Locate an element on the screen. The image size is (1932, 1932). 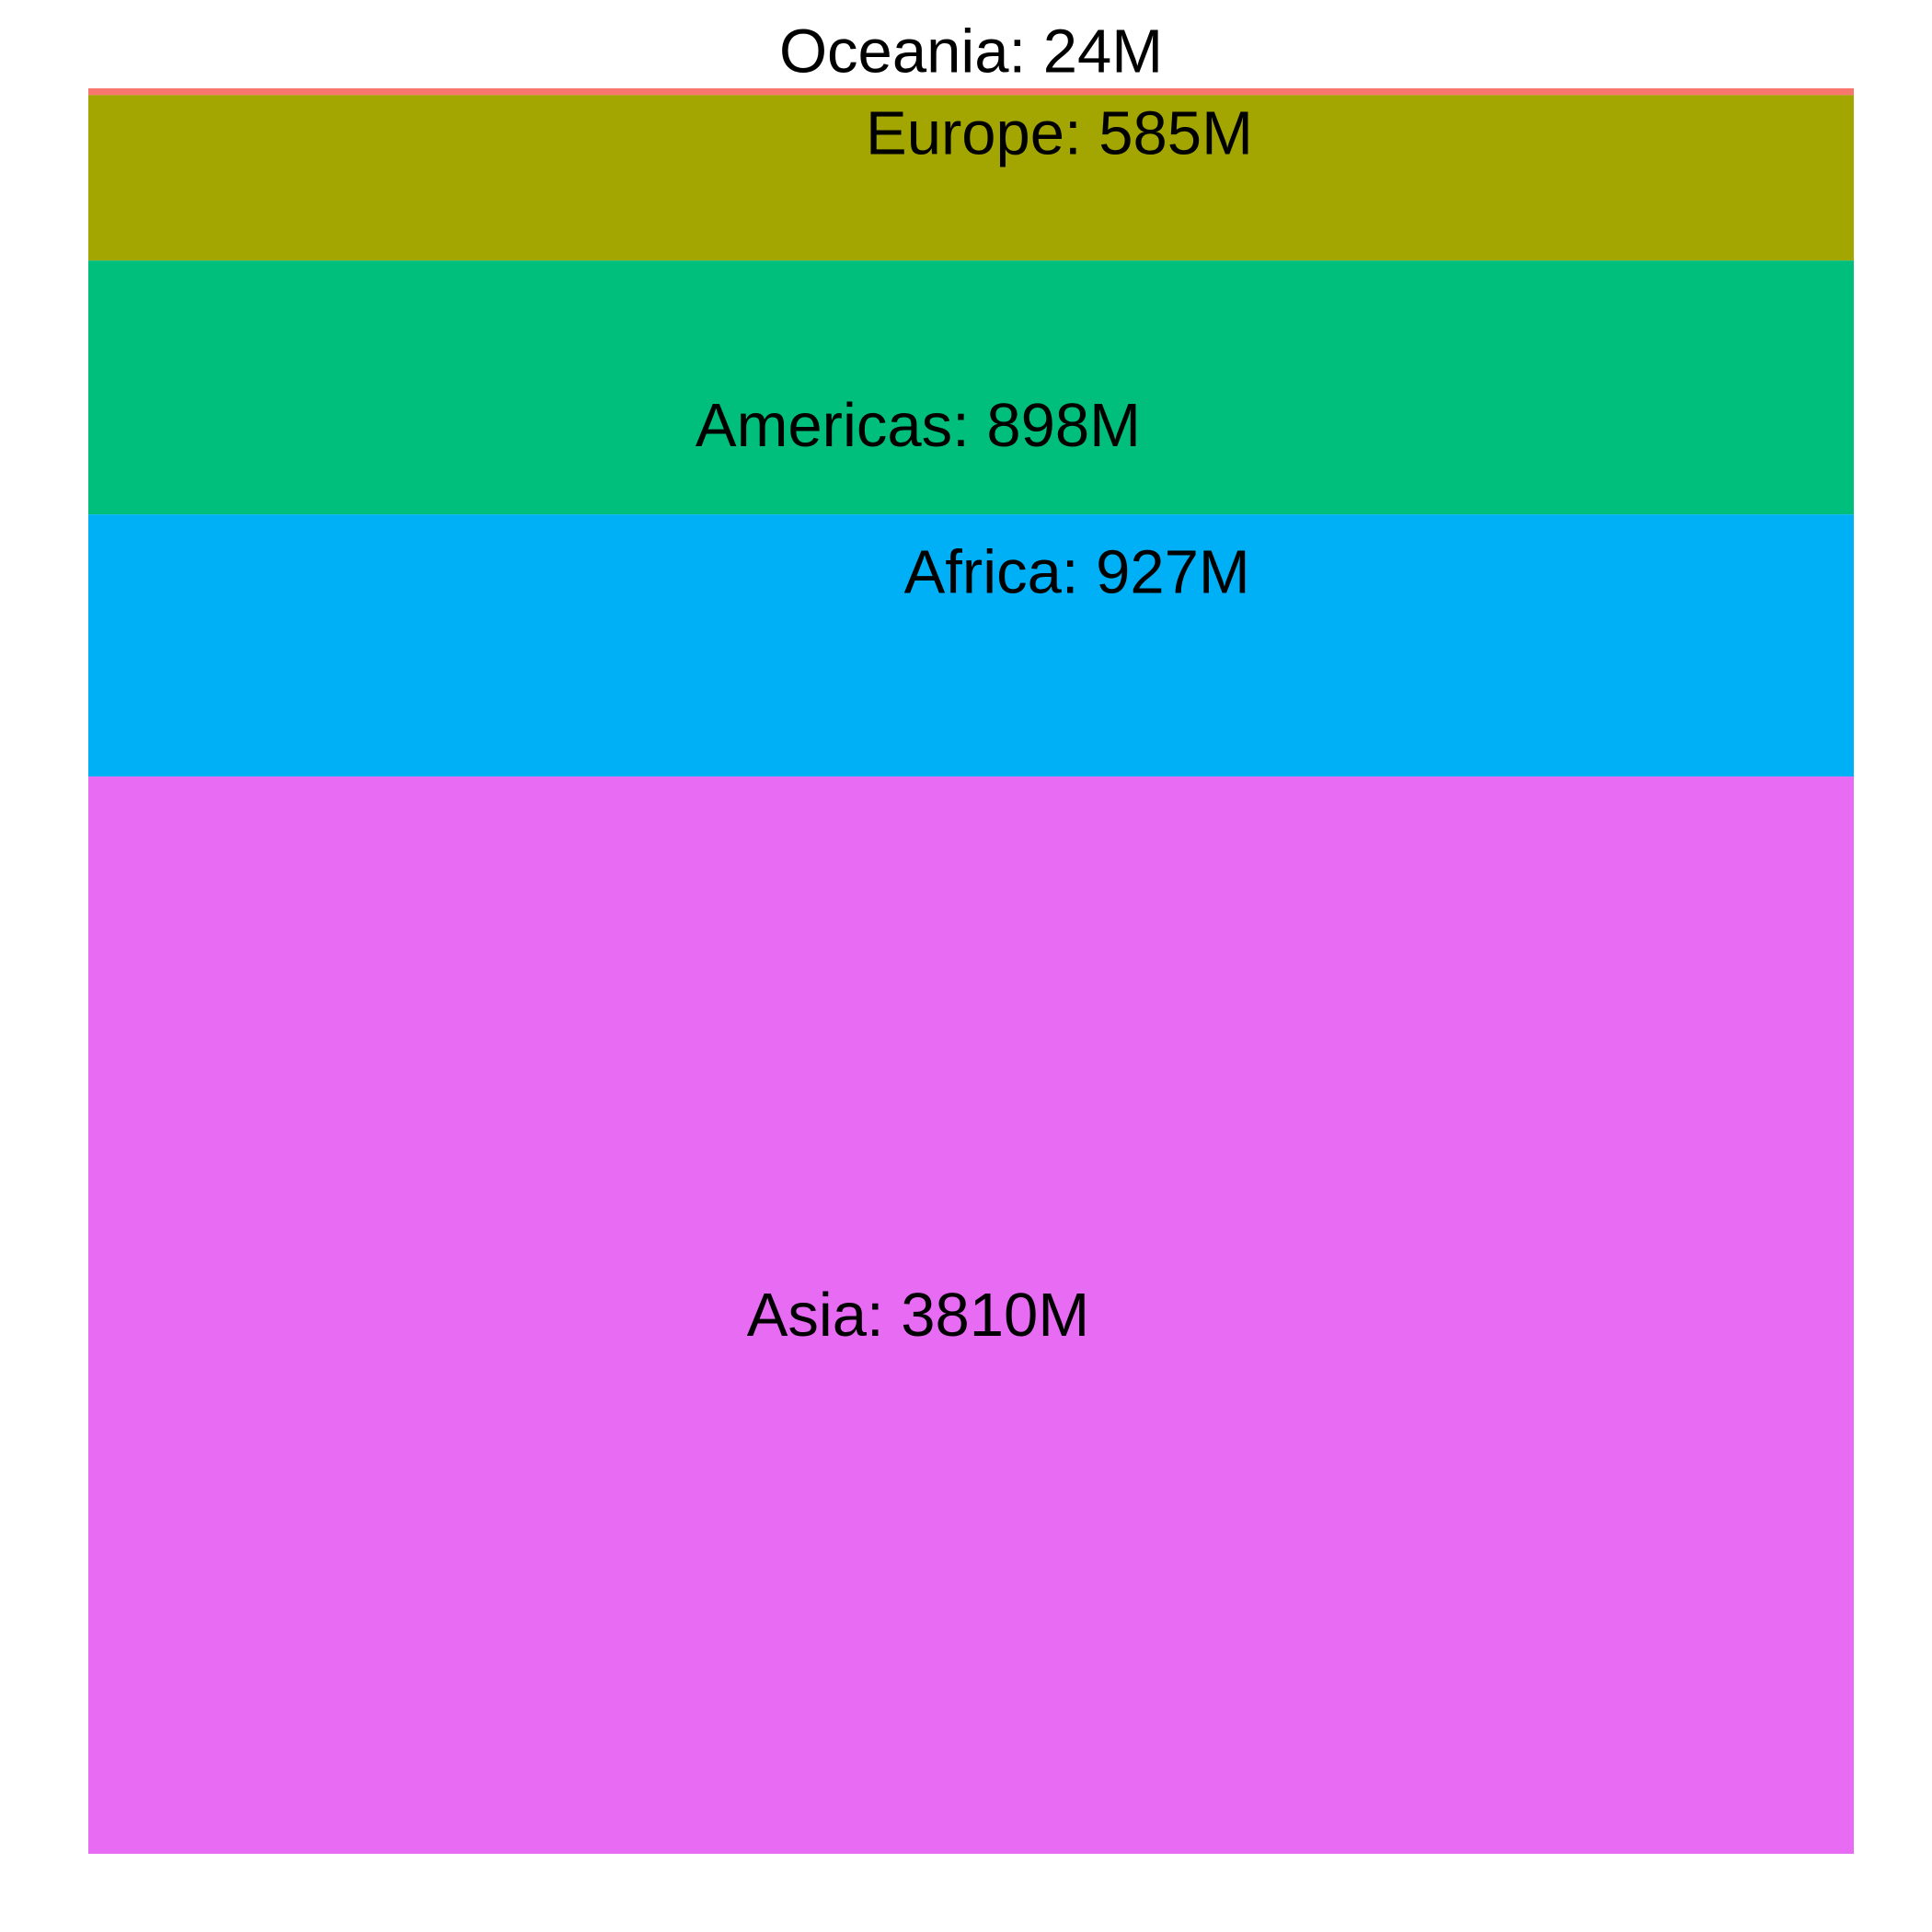
segment-label-oceania: Oceania: 24M is located at coordinates (971, 51).